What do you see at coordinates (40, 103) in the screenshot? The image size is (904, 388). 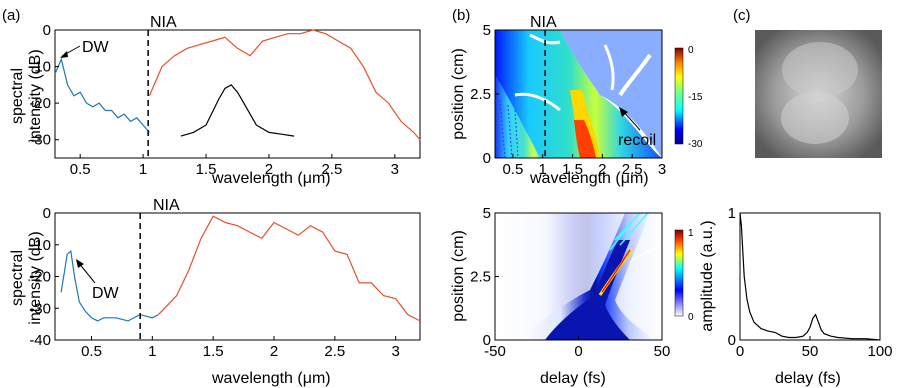 I see `a-top-ytick-label: -20` at bounding box center [40, 103].